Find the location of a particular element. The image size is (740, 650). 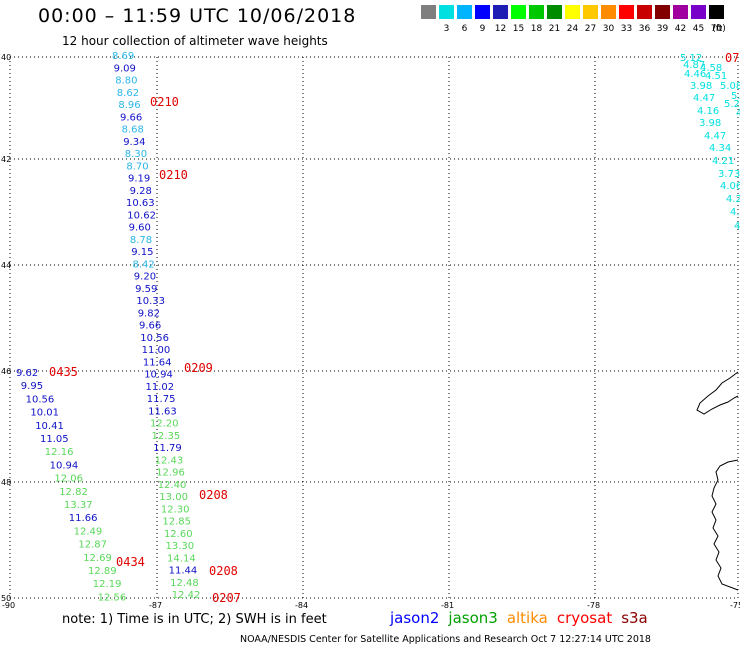

longitude-label: -75 is located at coordinates (735, 605).